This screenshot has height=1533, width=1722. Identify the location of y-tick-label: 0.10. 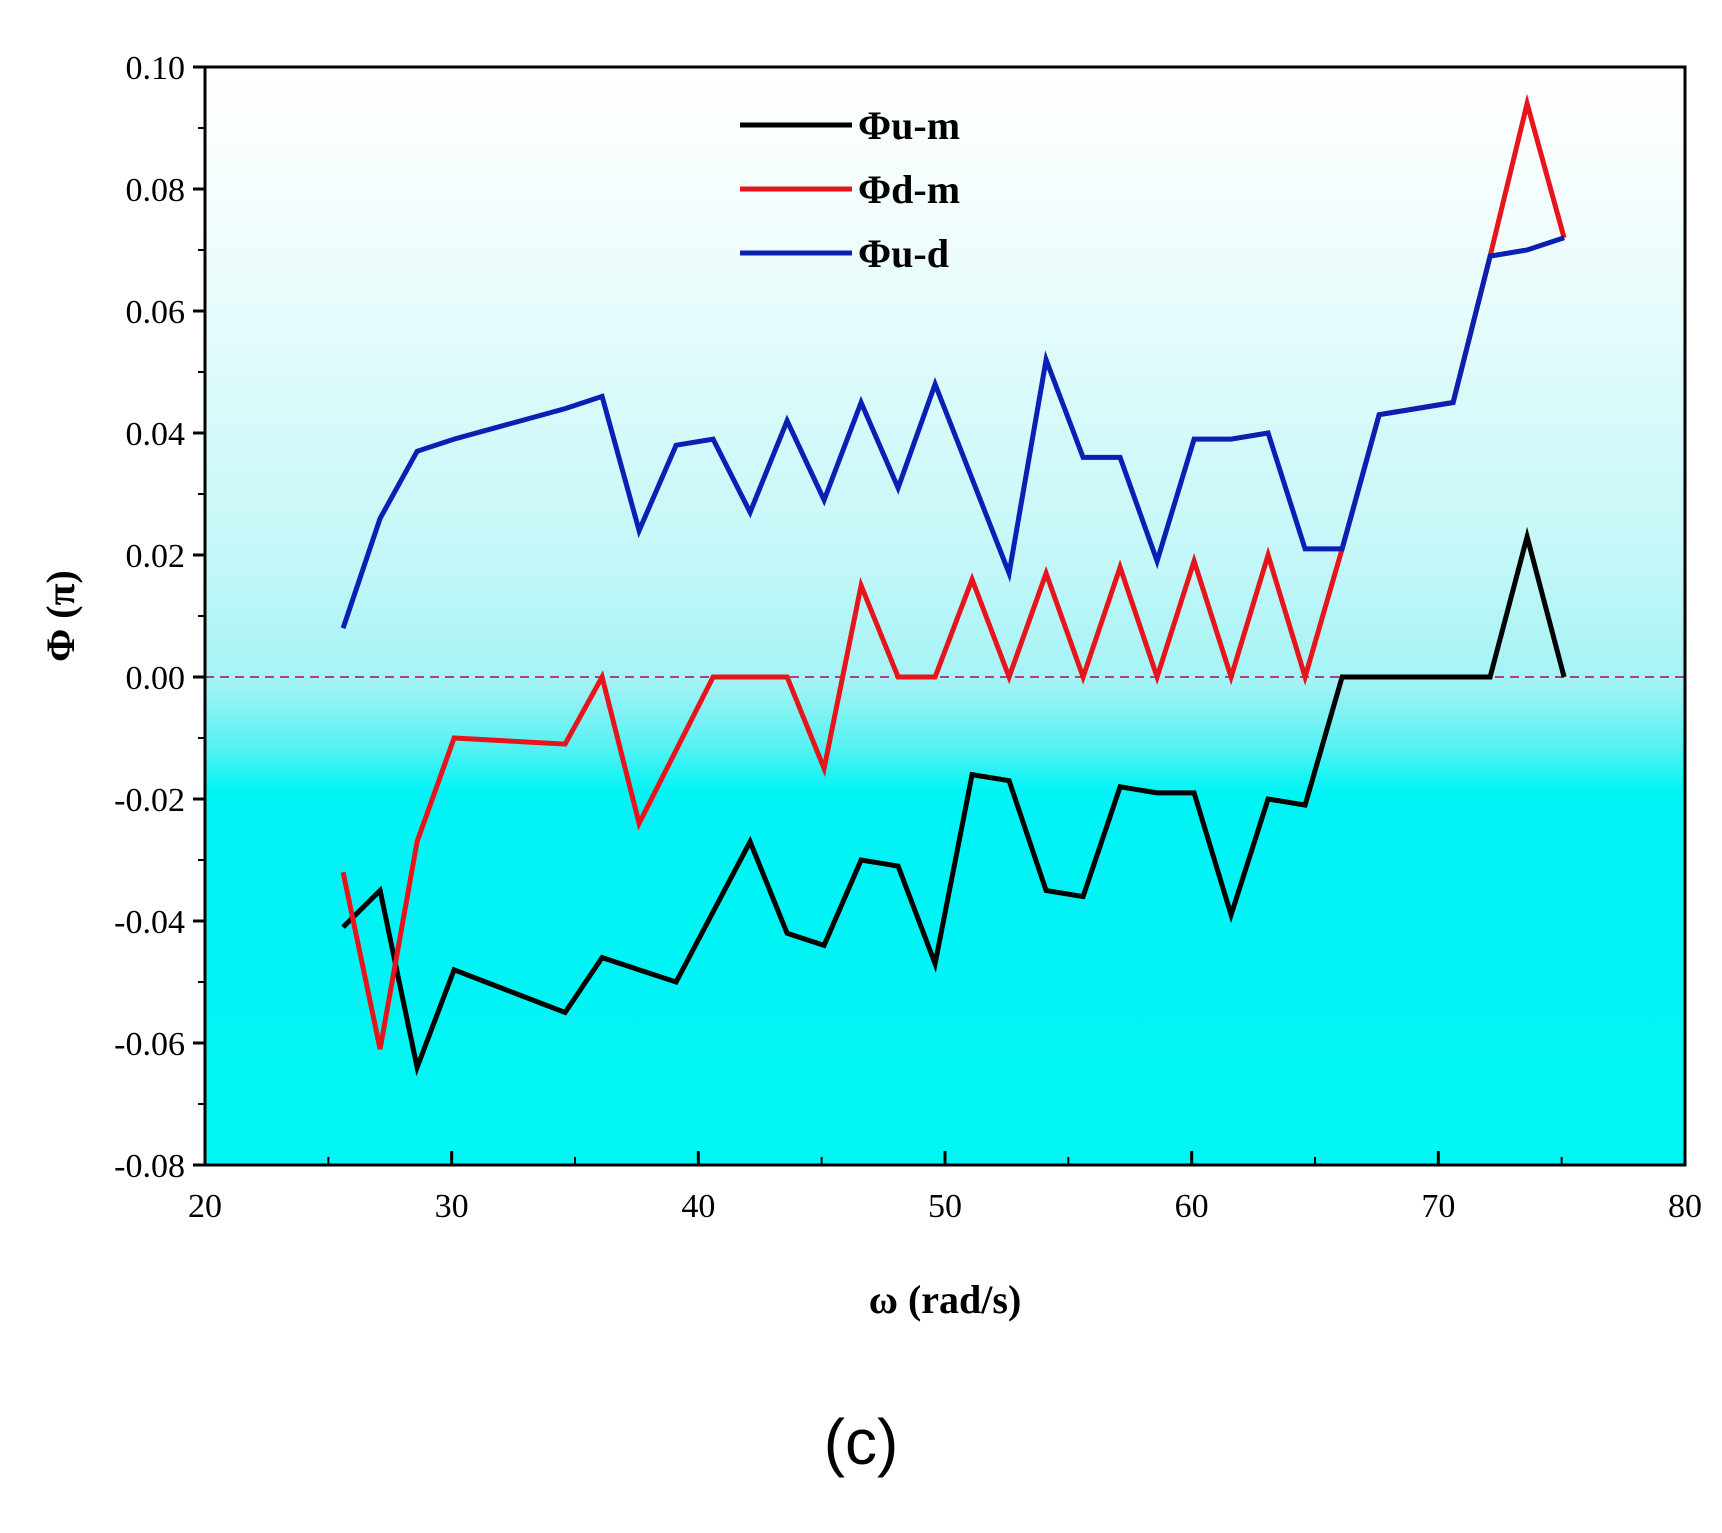
(156, 68).